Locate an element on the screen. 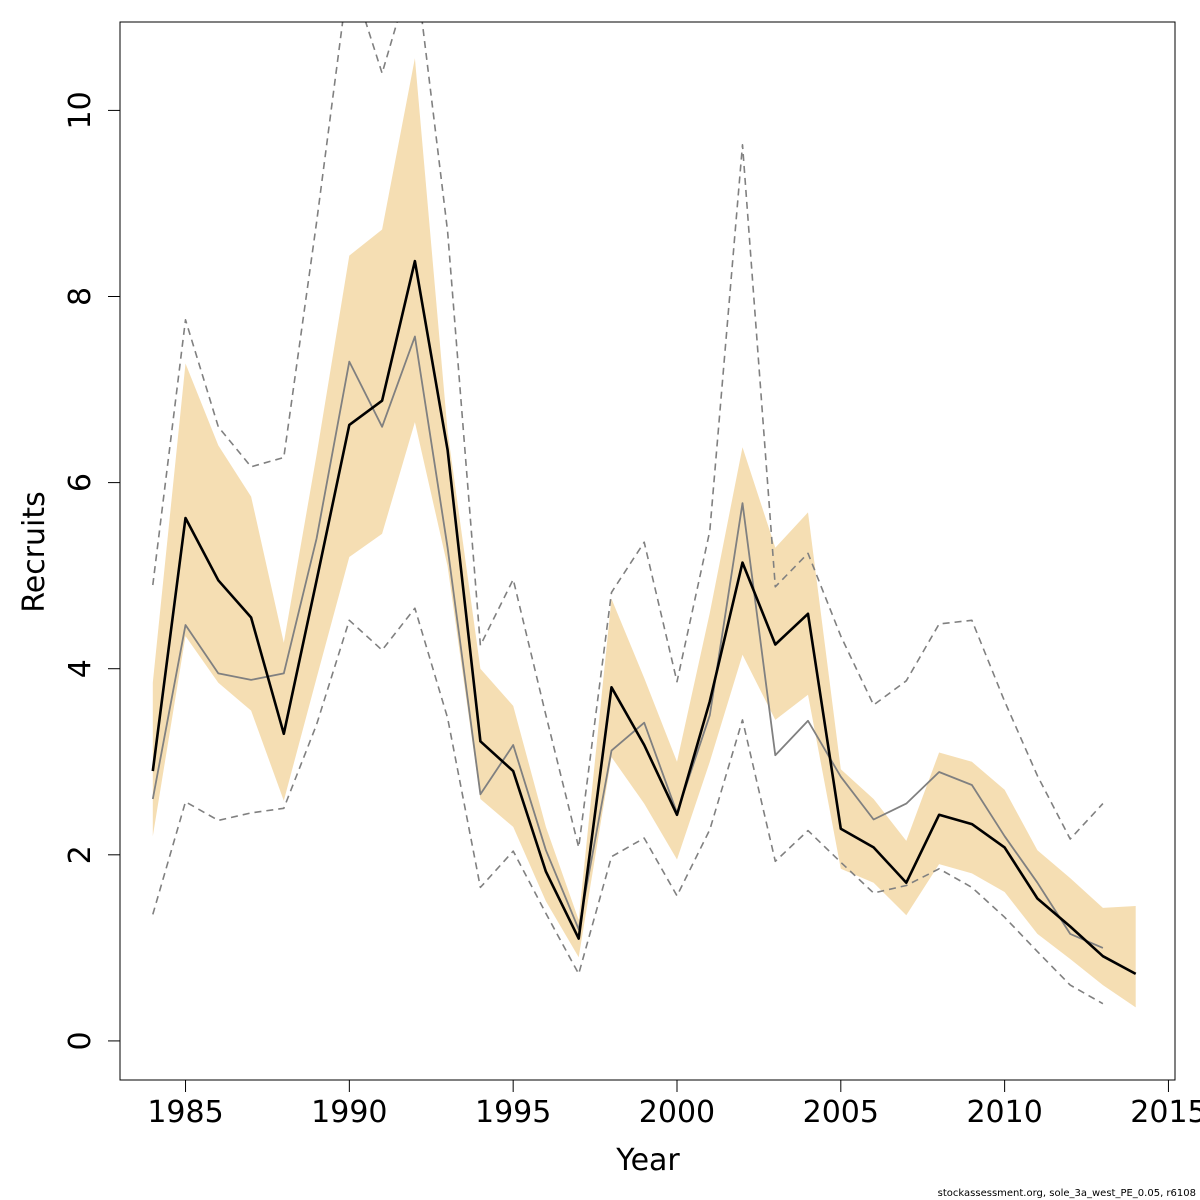 Image resolution: width=1200 pixels, height=1200 pixels. y-tick-label: 4 is located at coordinates (80, 668).